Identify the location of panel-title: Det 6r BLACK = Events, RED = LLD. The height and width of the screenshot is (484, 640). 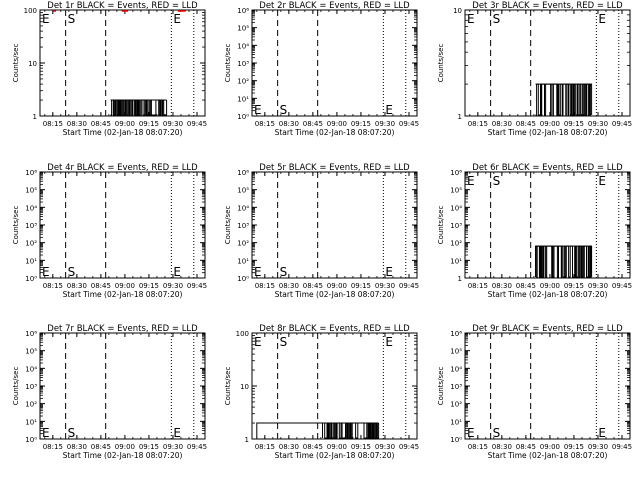
(547, 168).